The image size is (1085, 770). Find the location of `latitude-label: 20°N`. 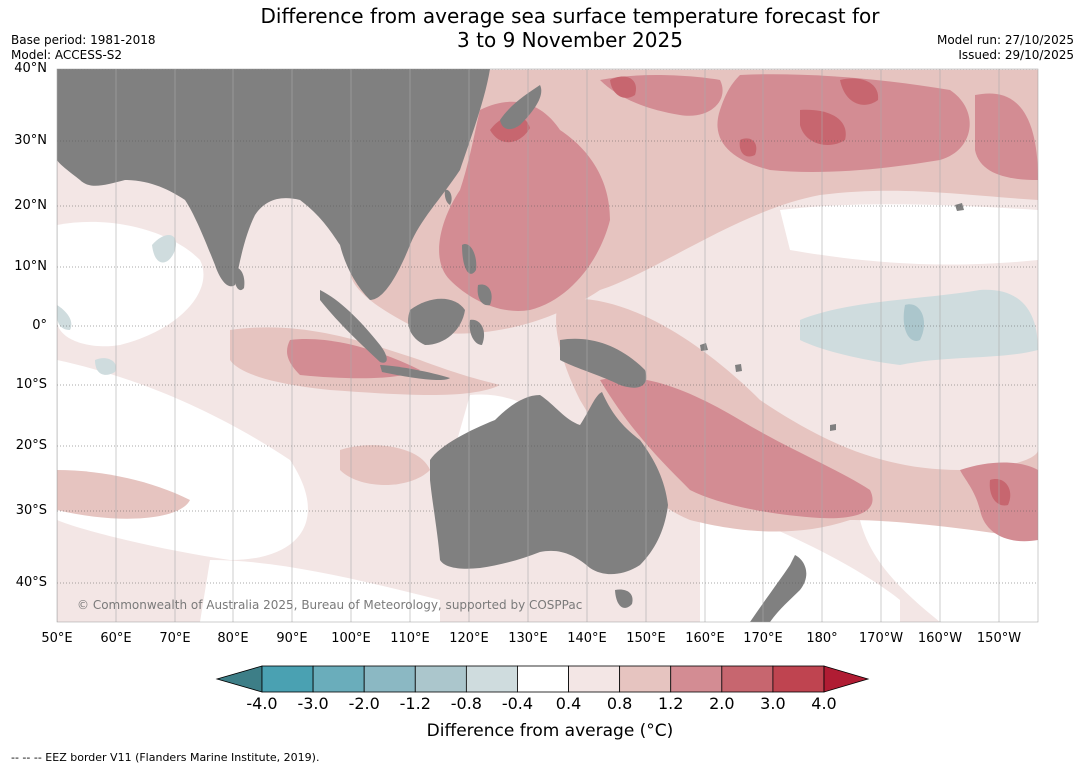

latitude-label: 20°N is located at coordinates (30, 205).